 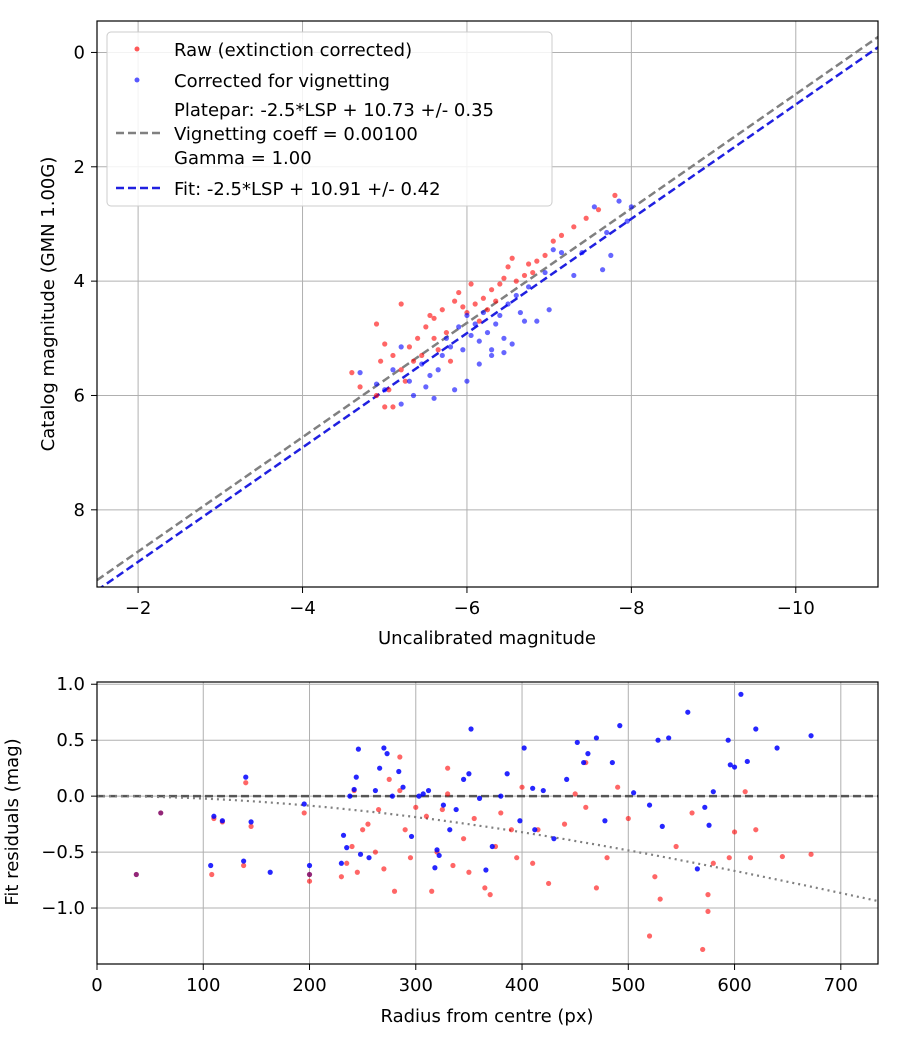 What do you see at coordinates (486, 1016) in the screenshot?
I see `bottom-xlabel: Radius from centre (px)` at bounding box center [486, 1016].